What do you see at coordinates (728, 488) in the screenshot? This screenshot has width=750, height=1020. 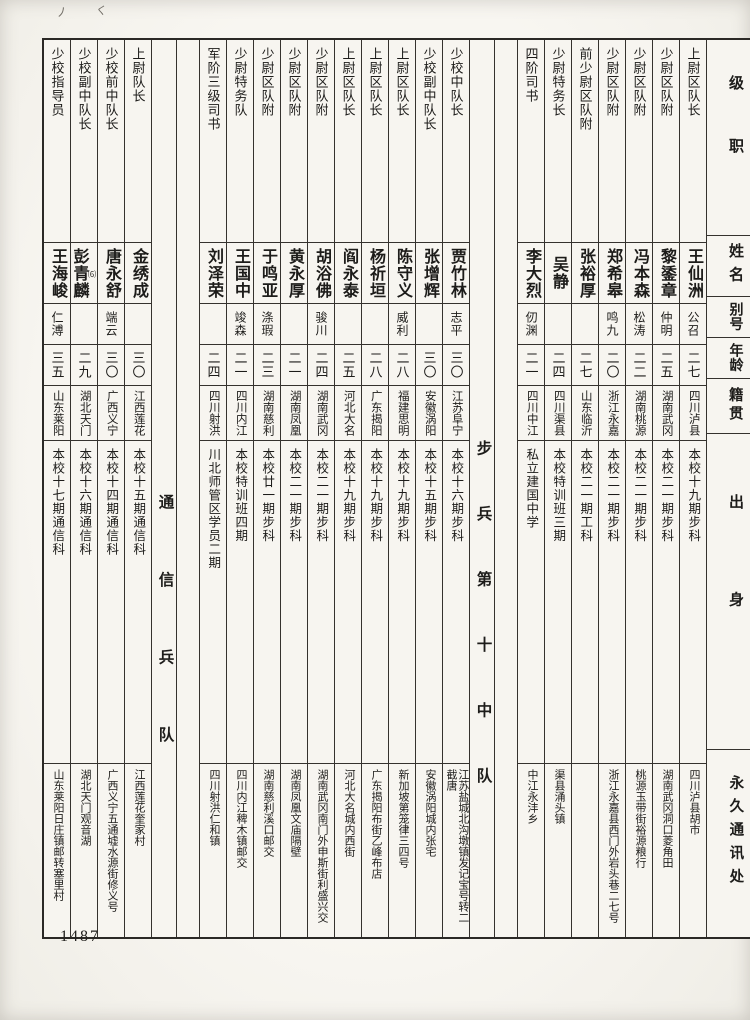 I see `header-column: 级职 姓名 别号 年龄 籍贯 出身 永久通讯处` at bounding box center [728, 488].